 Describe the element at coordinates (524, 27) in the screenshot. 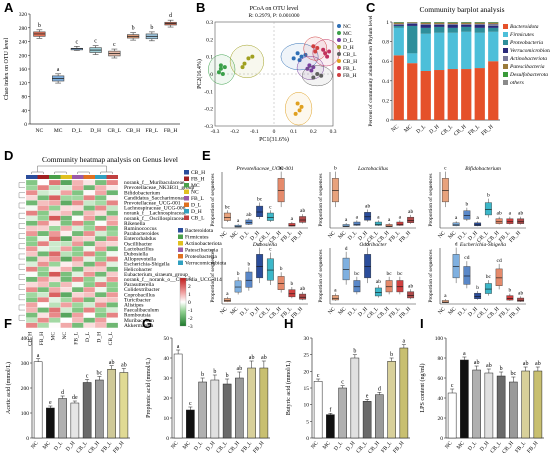

I see `c-legend-label: Bacteroidota` at that location.